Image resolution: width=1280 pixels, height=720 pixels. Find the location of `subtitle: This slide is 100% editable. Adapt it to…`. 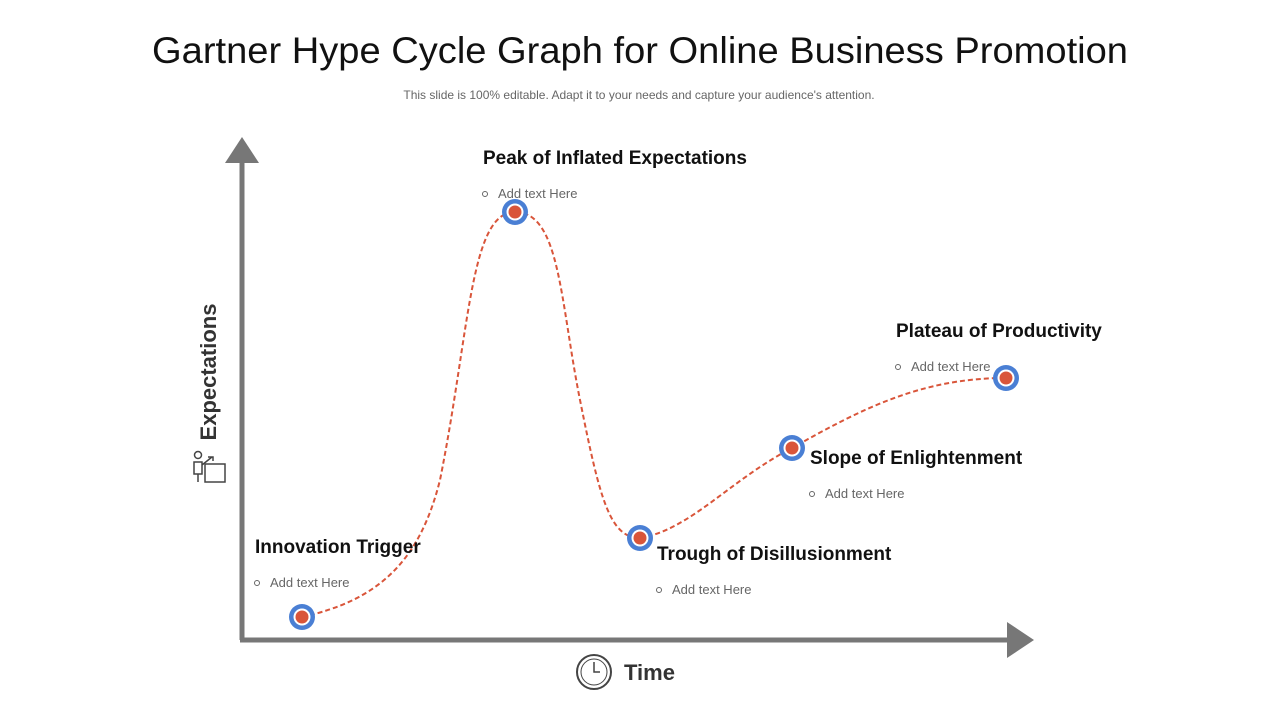

subtitle: This slide is 100% editable. Adapt it to… is located at coordinates (638, 95).